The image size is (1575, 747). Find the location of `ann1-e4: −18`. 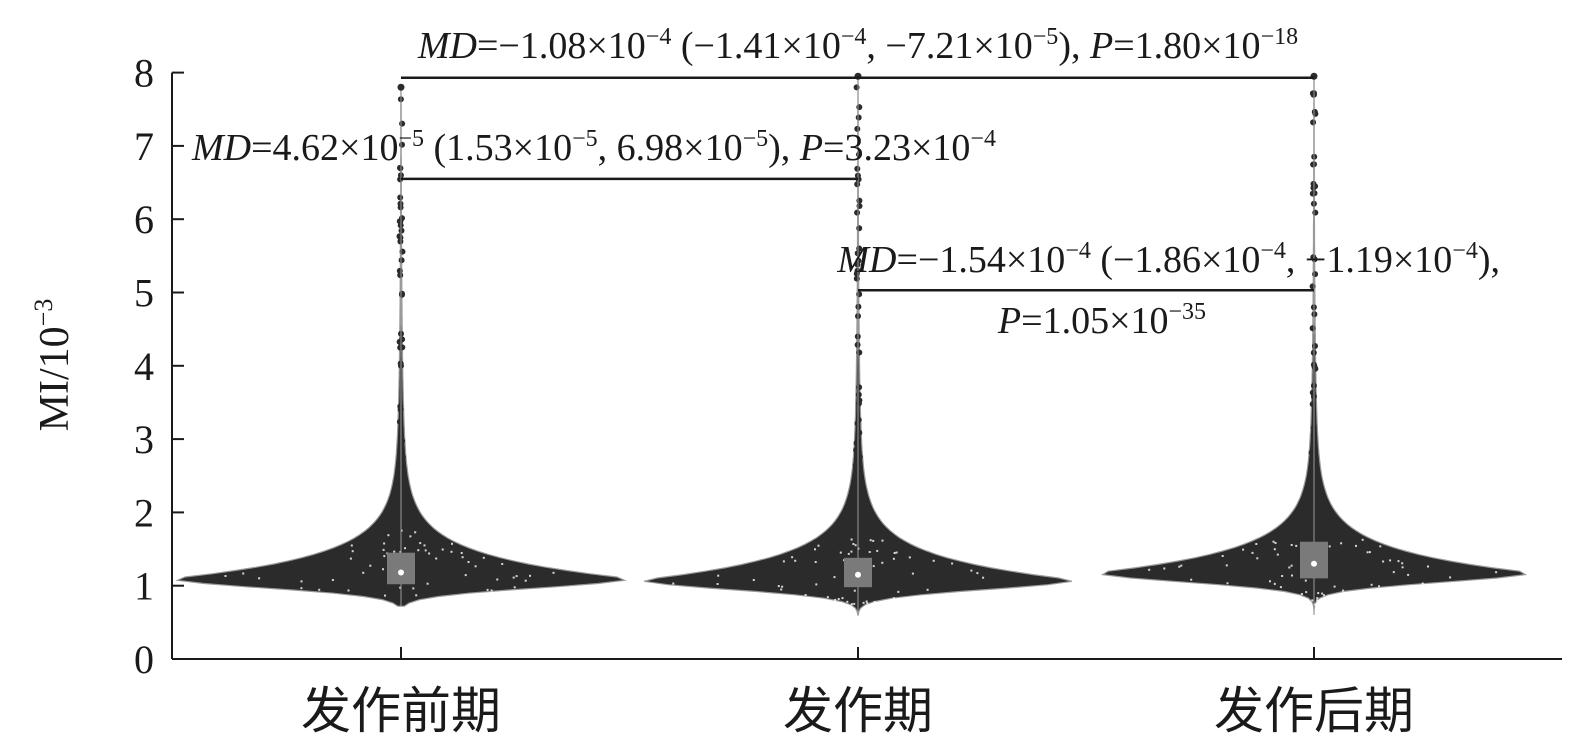

ann1-e4: −18 is located at coordinates (1280, 37).